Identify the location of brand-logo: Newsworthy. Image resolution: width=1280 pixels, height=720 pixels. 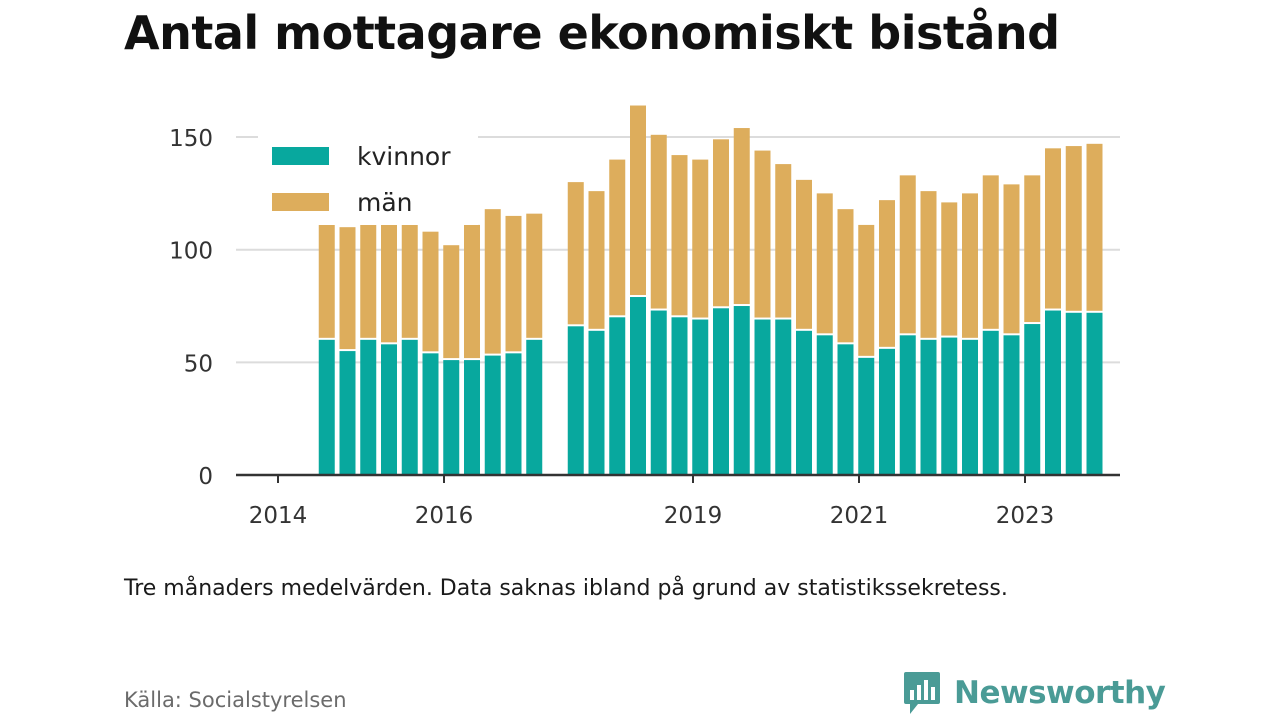
(1034, 693).